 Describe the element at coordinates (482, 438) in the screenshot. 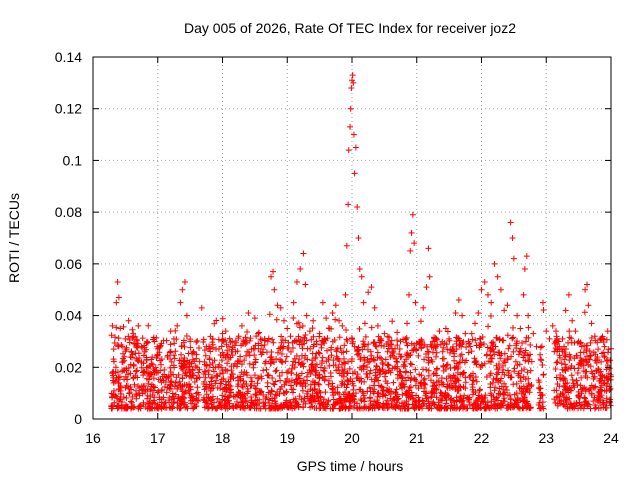

I see `x-tick-label: 22` at that location.